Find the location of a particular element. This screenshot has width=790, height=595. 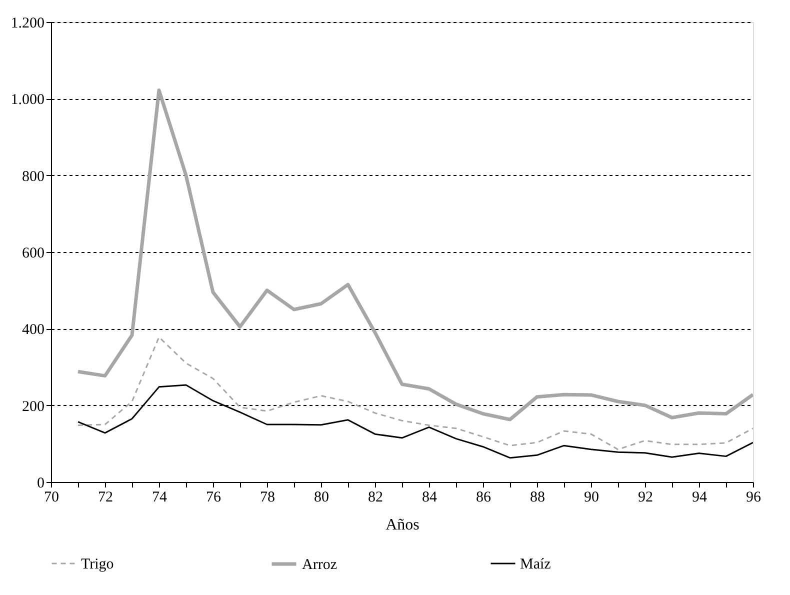

x-tick-label: 74 is located at coordinates (160, 498).